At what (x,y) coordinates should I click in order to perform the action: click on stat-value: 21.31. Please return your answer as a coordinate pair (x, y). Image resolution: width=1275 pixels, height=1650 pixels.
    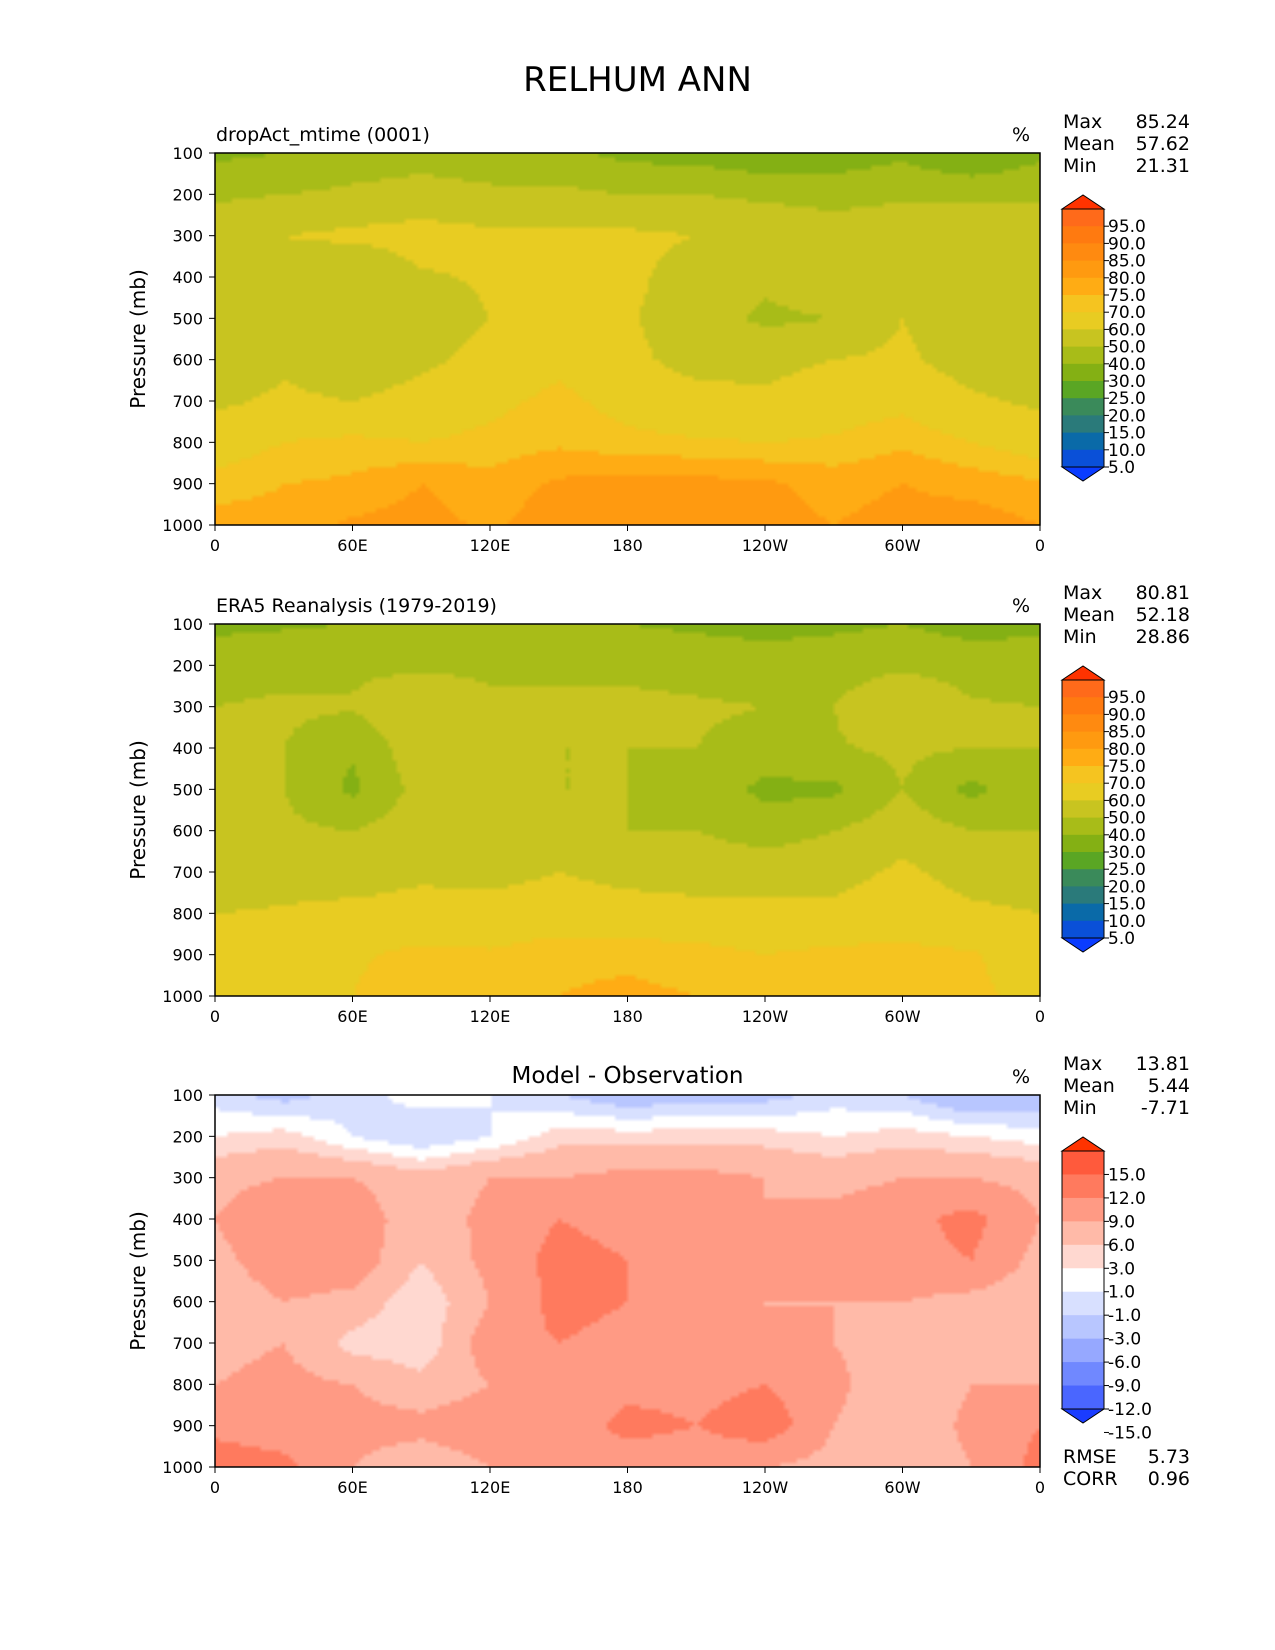
    Looking at the image, I should click on (1163, 166).